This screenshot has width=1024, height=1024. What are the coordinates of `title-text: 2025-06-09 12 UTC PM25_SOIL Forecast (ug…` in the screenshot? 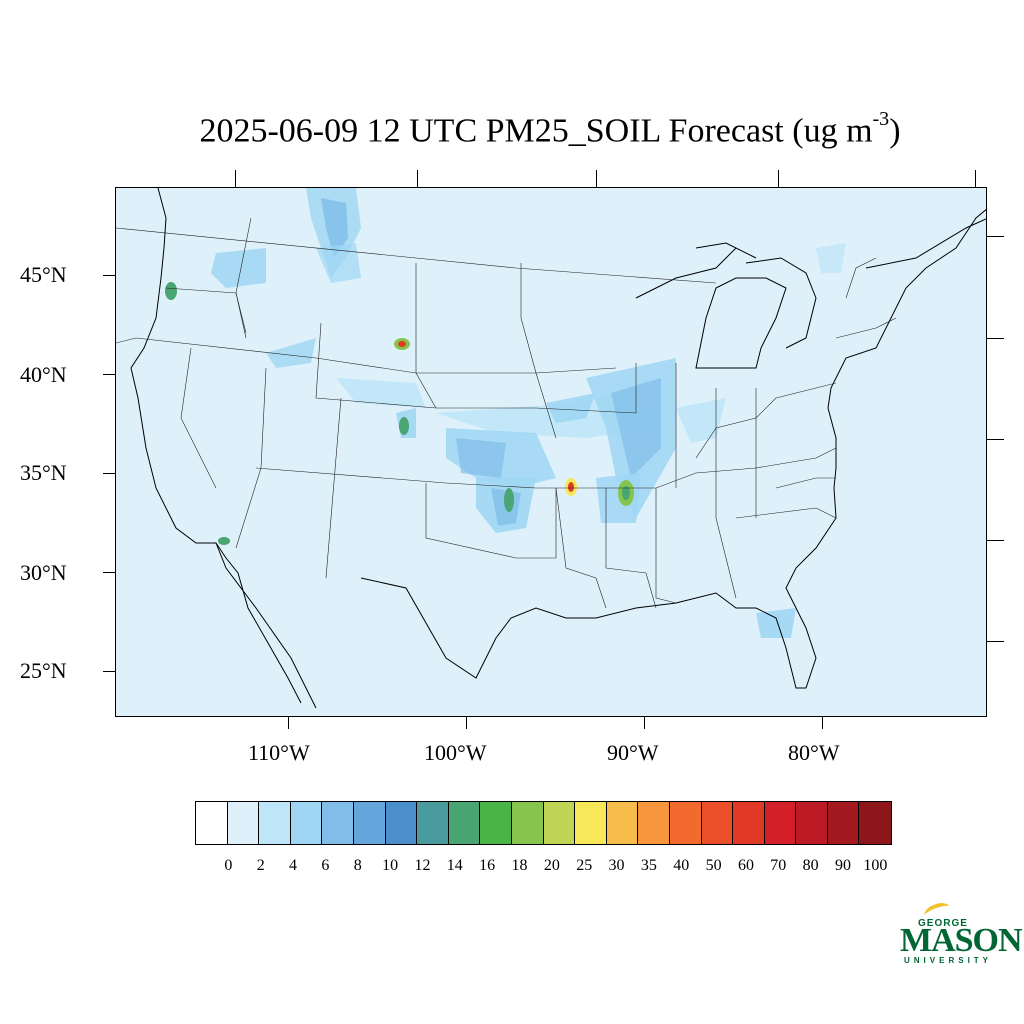 It's located at (536, 131).